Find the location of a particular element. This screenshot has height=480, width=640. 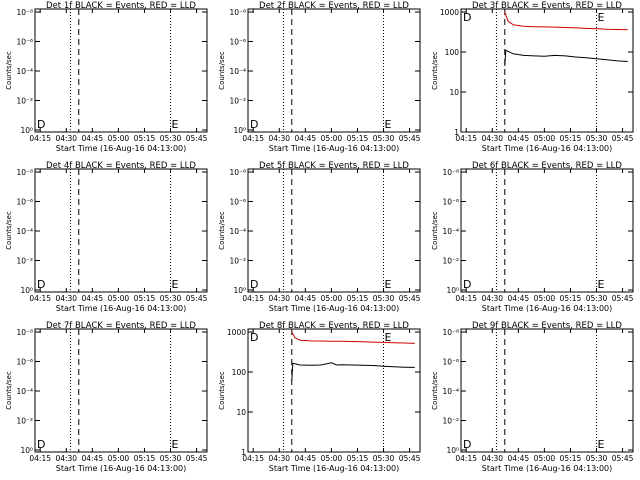

panel-title: Det 6f BLACK = Events, RED = LLD is located at coordinates (547, 166).